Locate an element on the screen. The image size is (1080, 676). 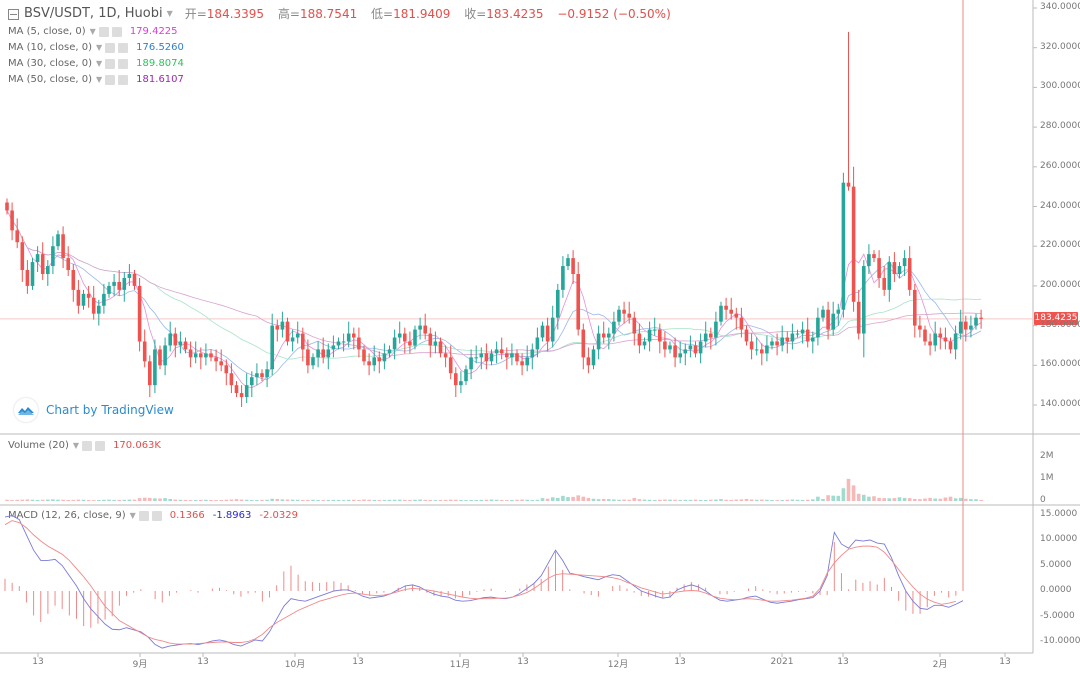
volume-tick: 2M is located at coordinates (1047, 456).